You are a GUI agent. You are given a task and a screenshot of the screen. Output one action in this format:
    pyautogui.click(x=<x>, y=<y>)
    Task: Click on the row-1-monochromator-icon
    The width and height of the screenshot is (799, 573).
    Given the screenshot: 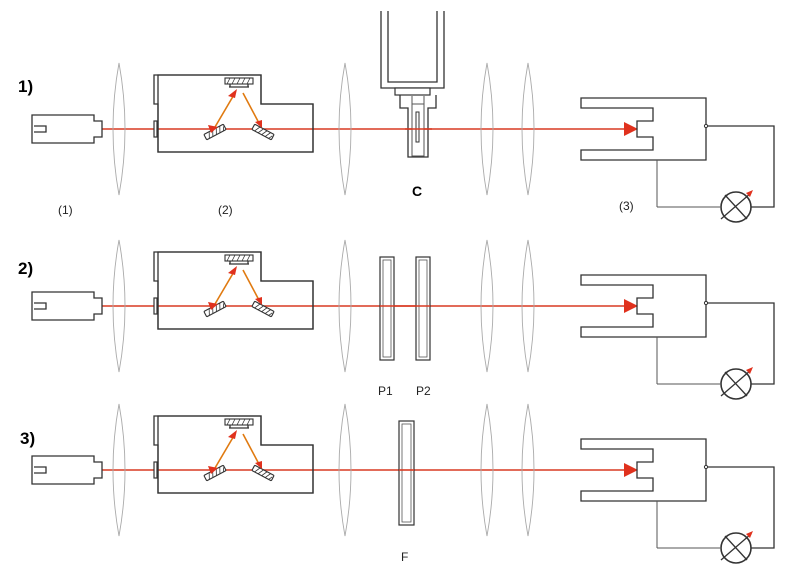 What is the action you would take?
    pyautogui.click(x=233, y=113)
    